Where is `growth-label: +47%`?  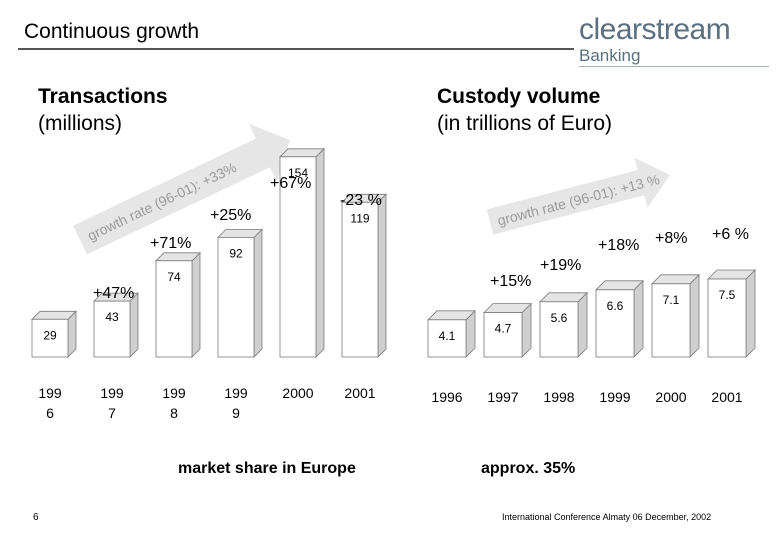 growth-label: +47% is located at coordinates (113, 293).